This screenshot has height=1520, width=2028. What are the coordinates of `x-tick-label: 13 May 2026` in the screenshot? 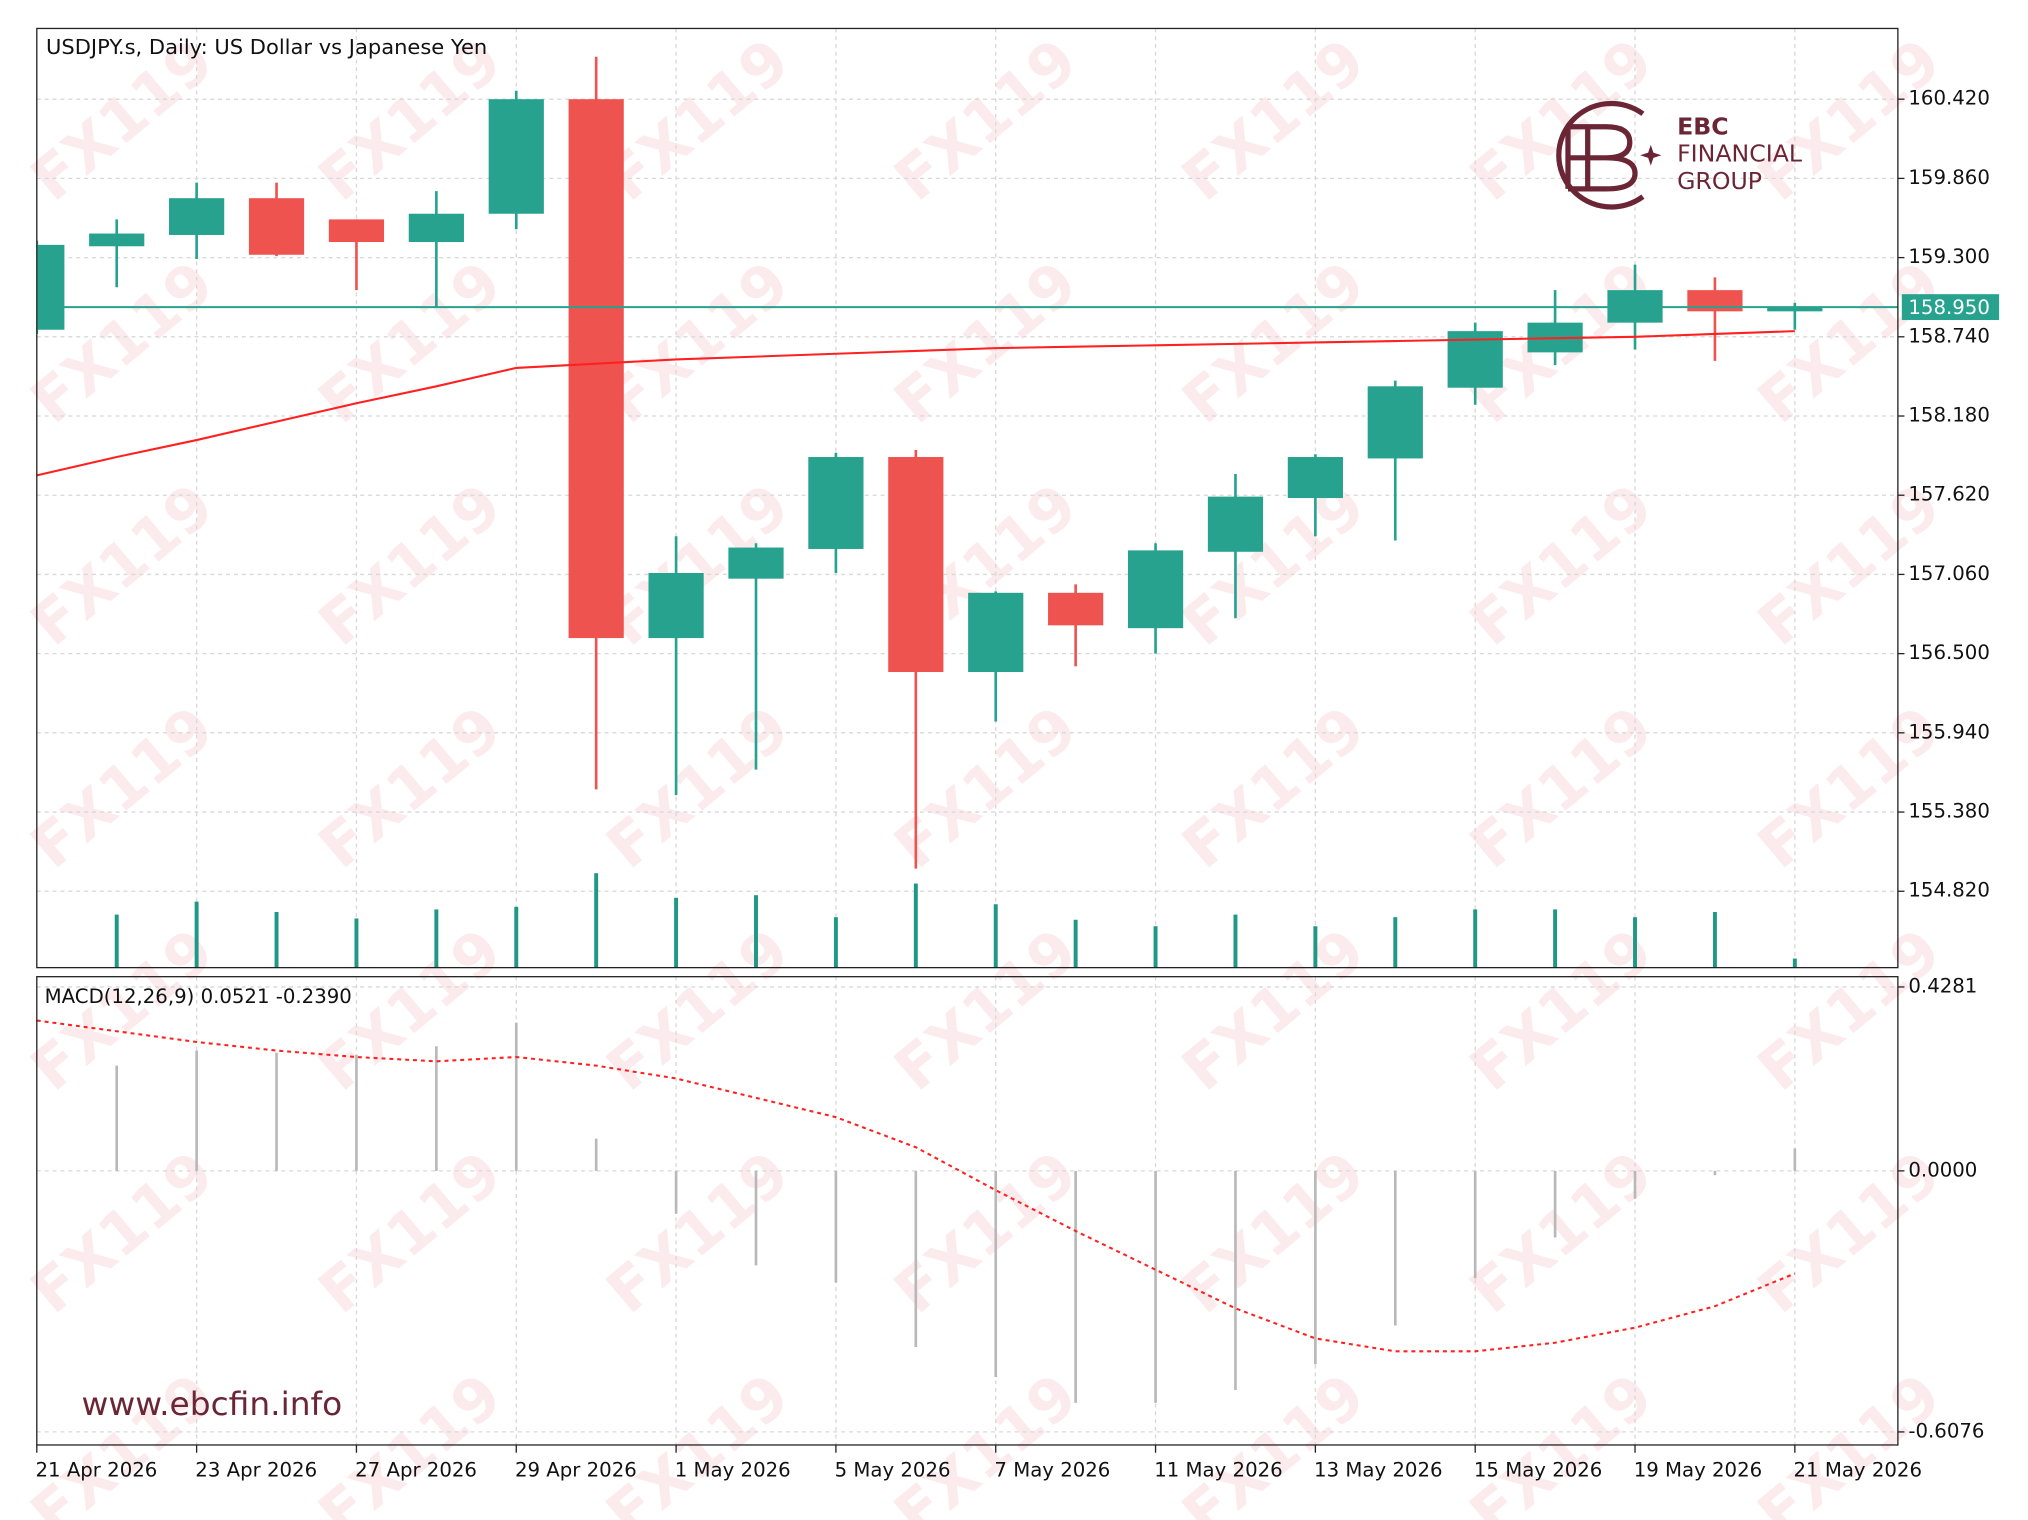 It's located at (1378, 1469).